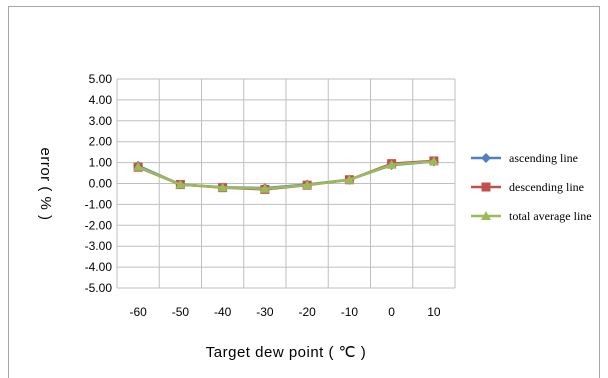  I want to click on x-tick-label: -40, so click(223, 312).